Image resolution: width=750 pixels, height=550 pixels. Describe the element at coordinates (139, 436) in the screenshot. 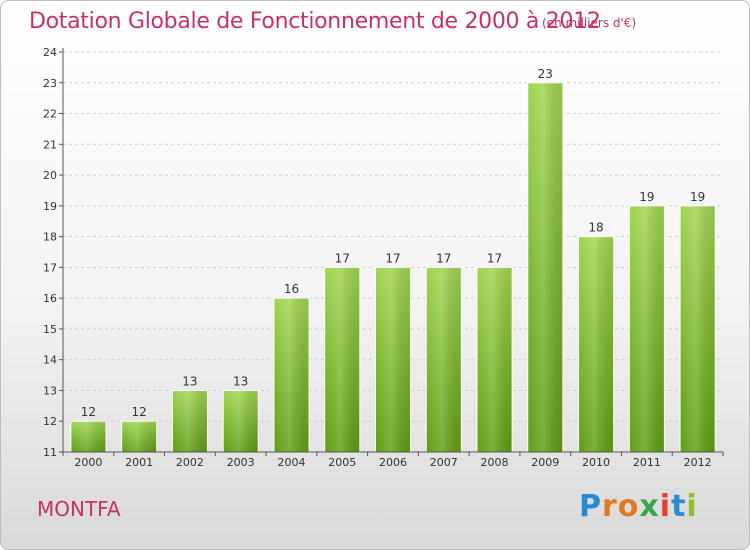

I see `bar-shine-2001` at that location.